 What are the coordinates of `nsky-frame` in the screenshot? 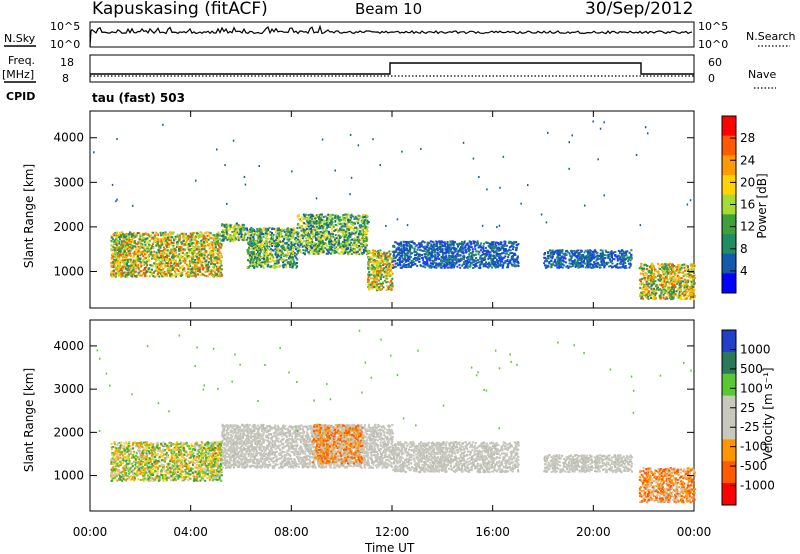 It's located at (392, 34).